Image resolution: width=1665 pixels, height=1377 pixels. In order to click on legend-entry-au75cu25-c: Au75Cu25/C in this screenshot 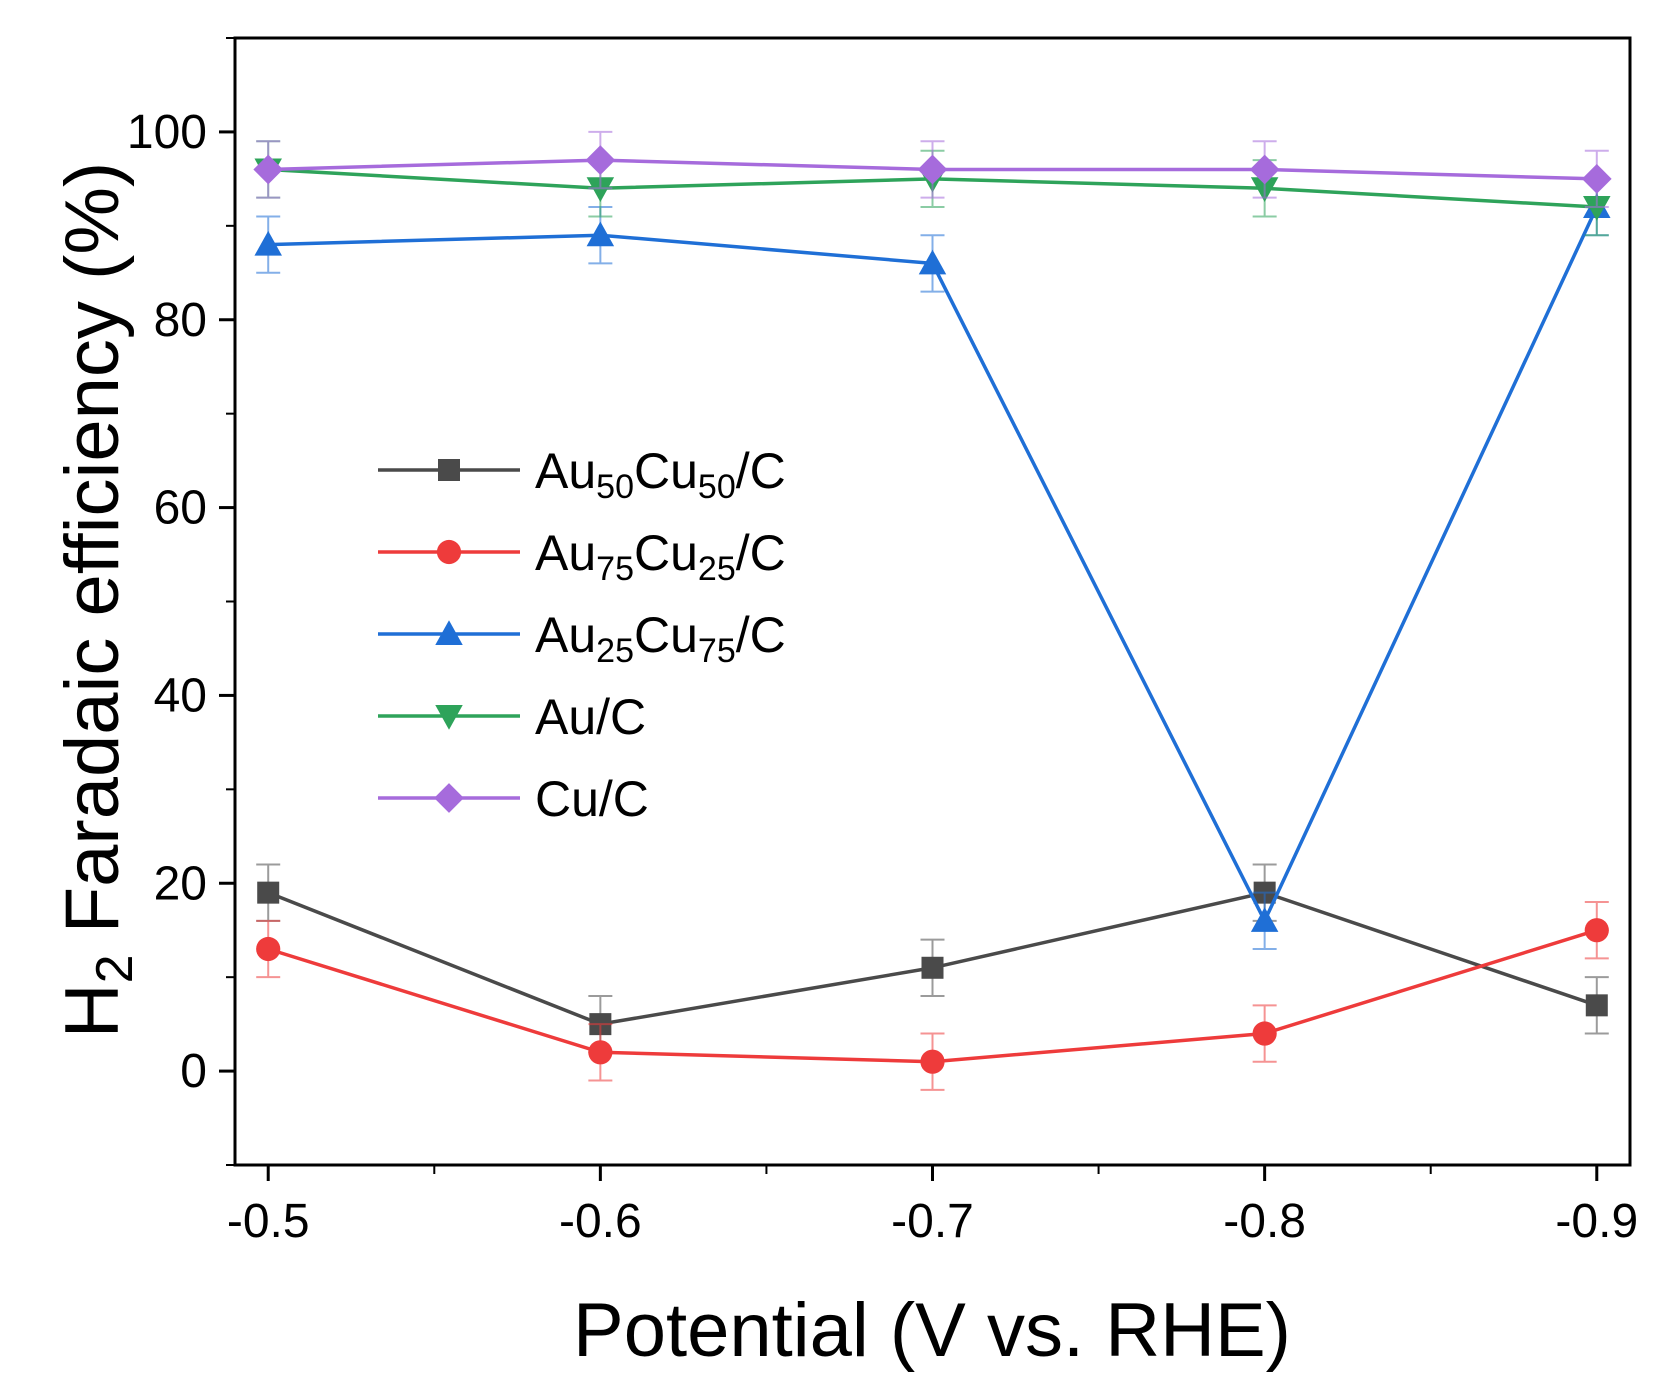, I will do `click(582, 556)`.